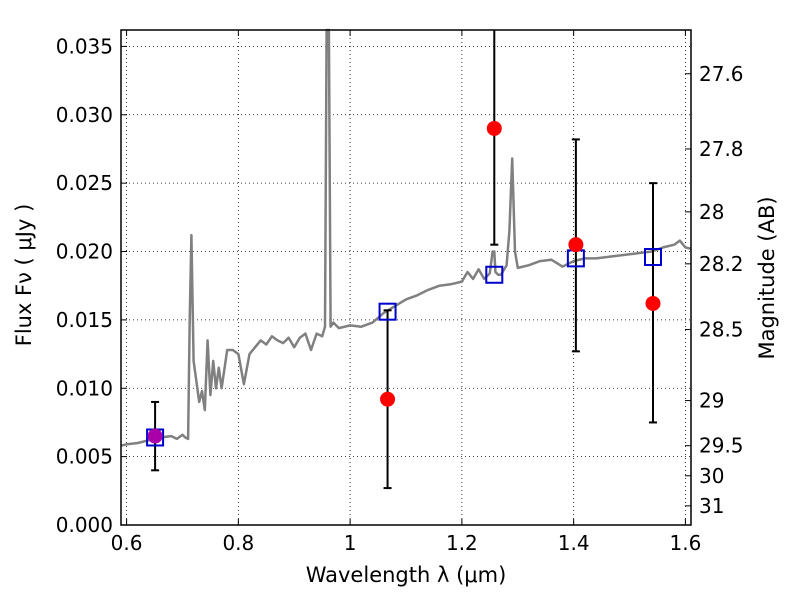 Image resolution: width=800 pixels, height=600 pixels. What do you see at coordinates (721, 329) in the screenshot?
I see `y2-tick-label: 28.5` at bounding box center [721, 329].